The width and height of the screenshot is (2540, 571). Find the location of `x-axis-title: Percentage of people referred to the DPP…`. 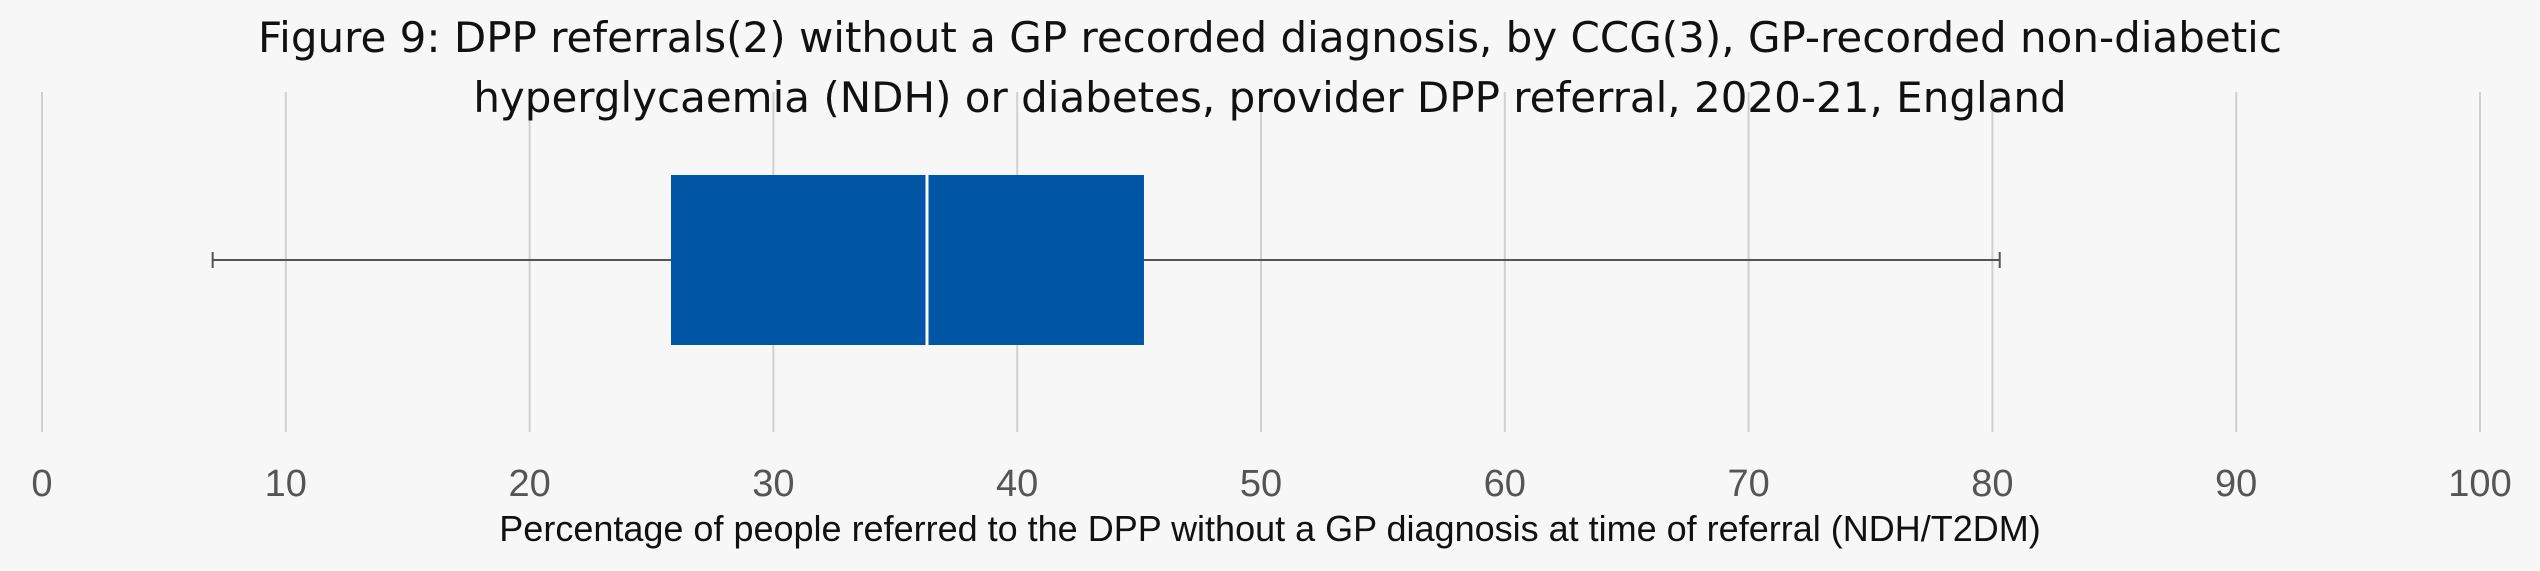

x-axis-title: Percentage of people referred to the DPP… is located at coordinates (1269, 528).